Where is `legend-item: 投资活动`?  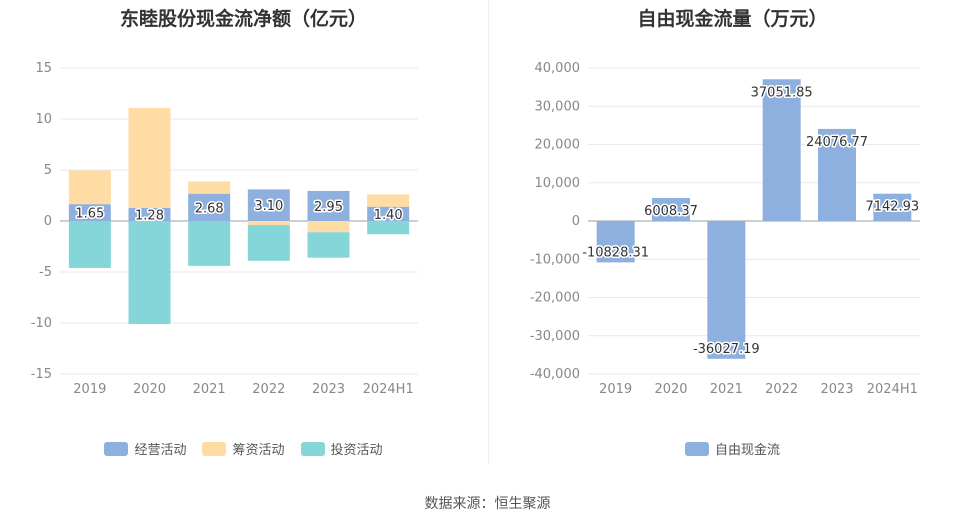 legend-item: 投资活动 is located at coordinates (341, 448).